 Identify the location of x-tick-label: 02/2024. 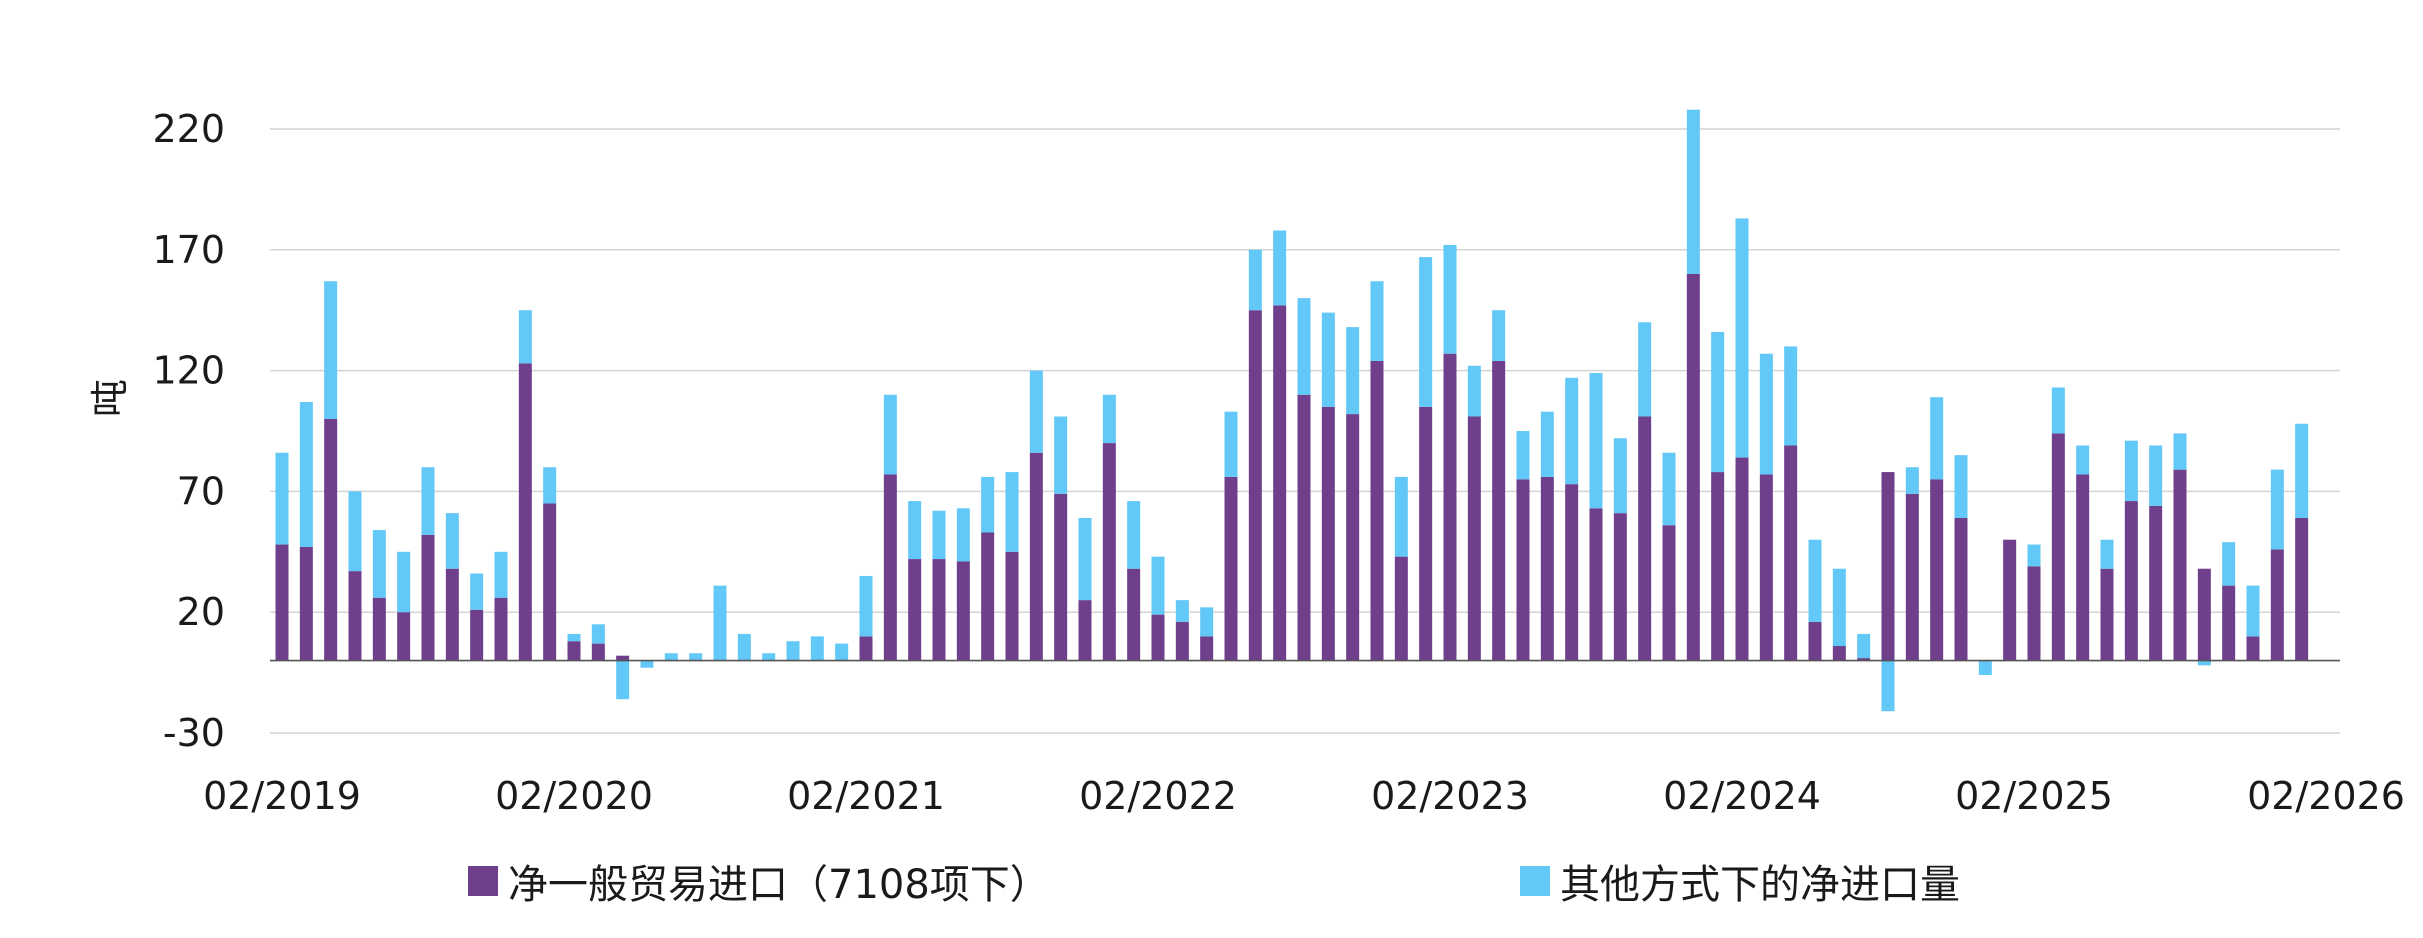
(1742, 796).